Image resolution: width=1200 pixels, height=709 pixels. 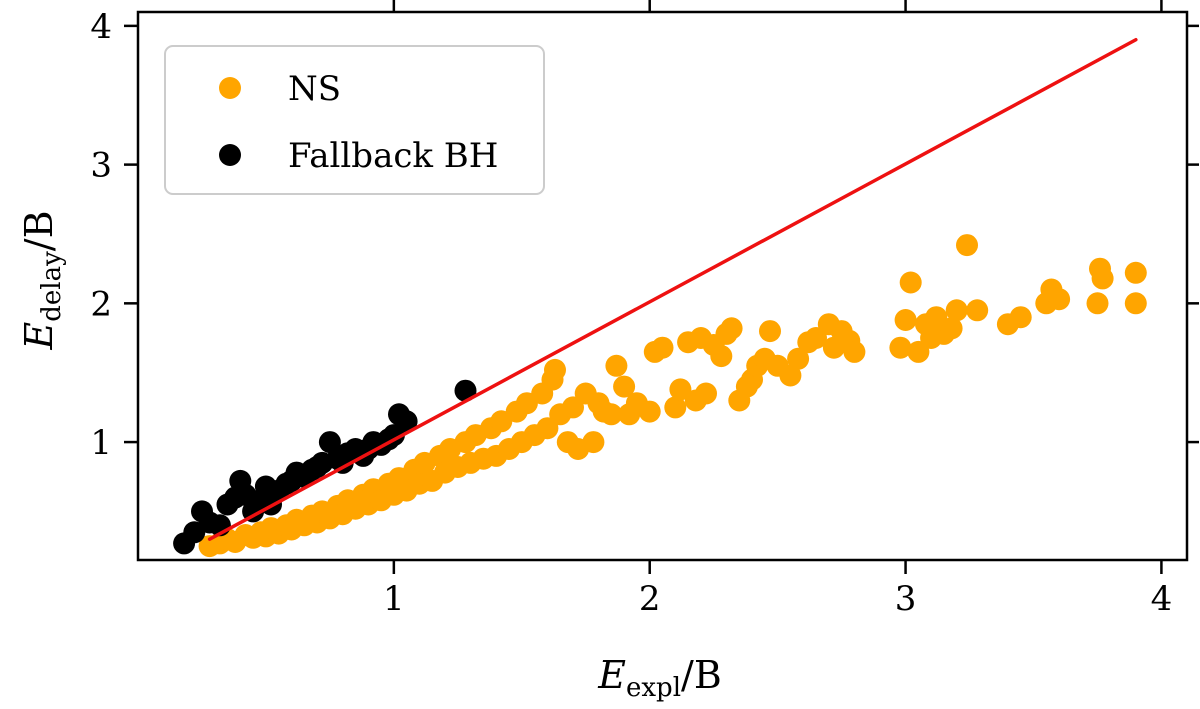 I want to click on legend-label-fallback-bh: Fallback BH, so click(x=393, y=156).